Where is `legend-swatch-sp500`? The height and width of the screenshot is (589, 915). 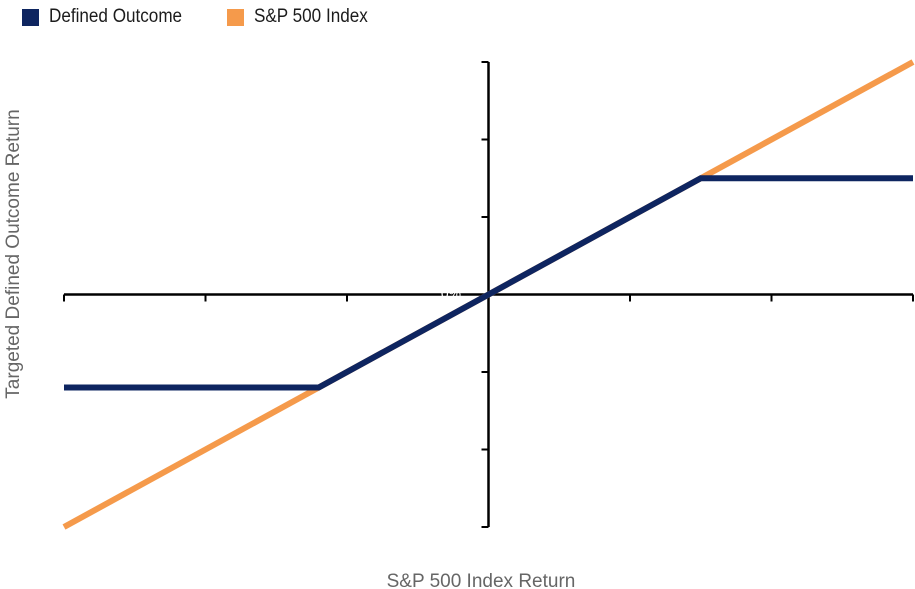
legend-swatch-sp500 is located at coordinates (235, 17).